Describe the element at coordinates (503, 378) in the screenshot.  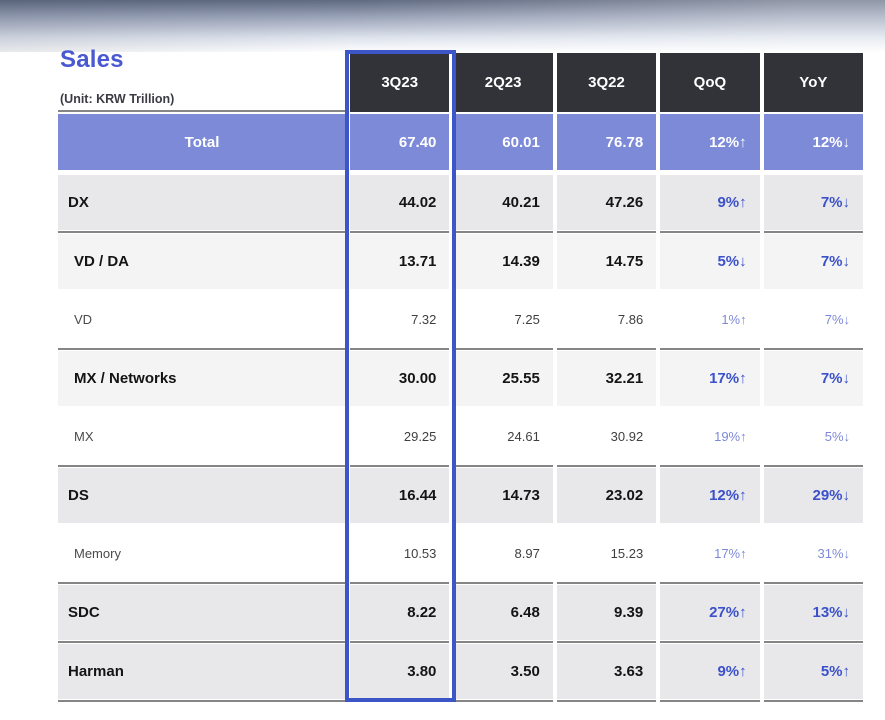
I see `cell-2q23: 25.55` at that location.